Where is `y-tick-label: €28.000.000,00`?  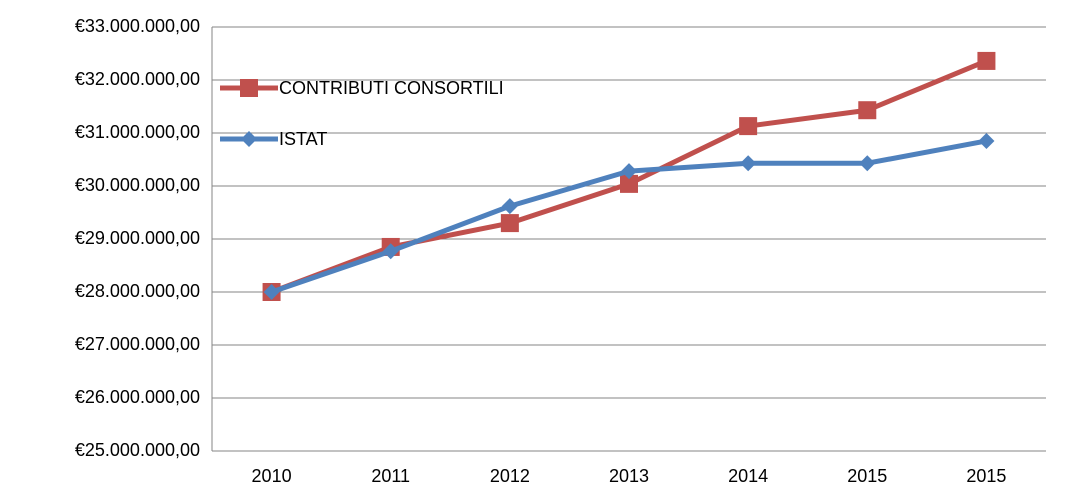
y-tick-label: €28.000.000,00 is located at coordinates (137, 291).